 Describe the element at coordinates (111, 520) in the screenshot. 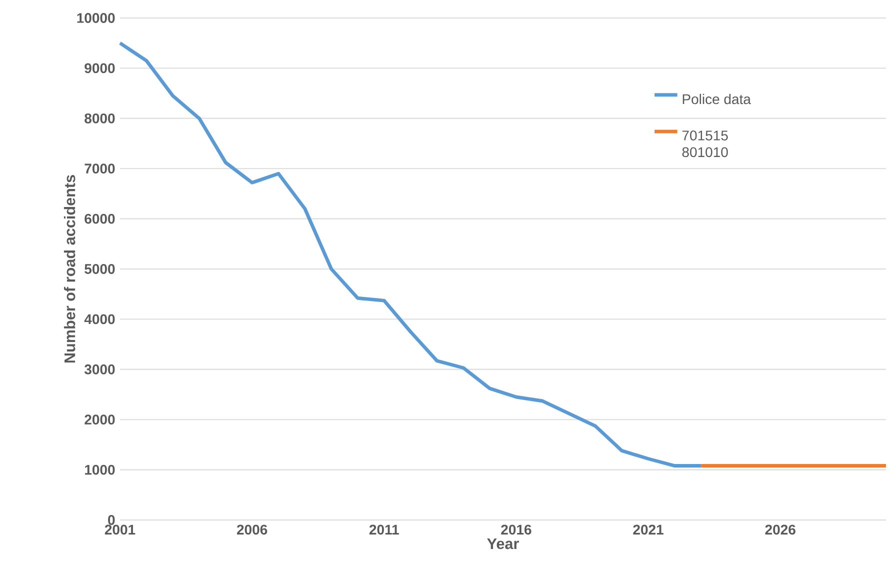

I see `y-tick-label: 0` at that location.